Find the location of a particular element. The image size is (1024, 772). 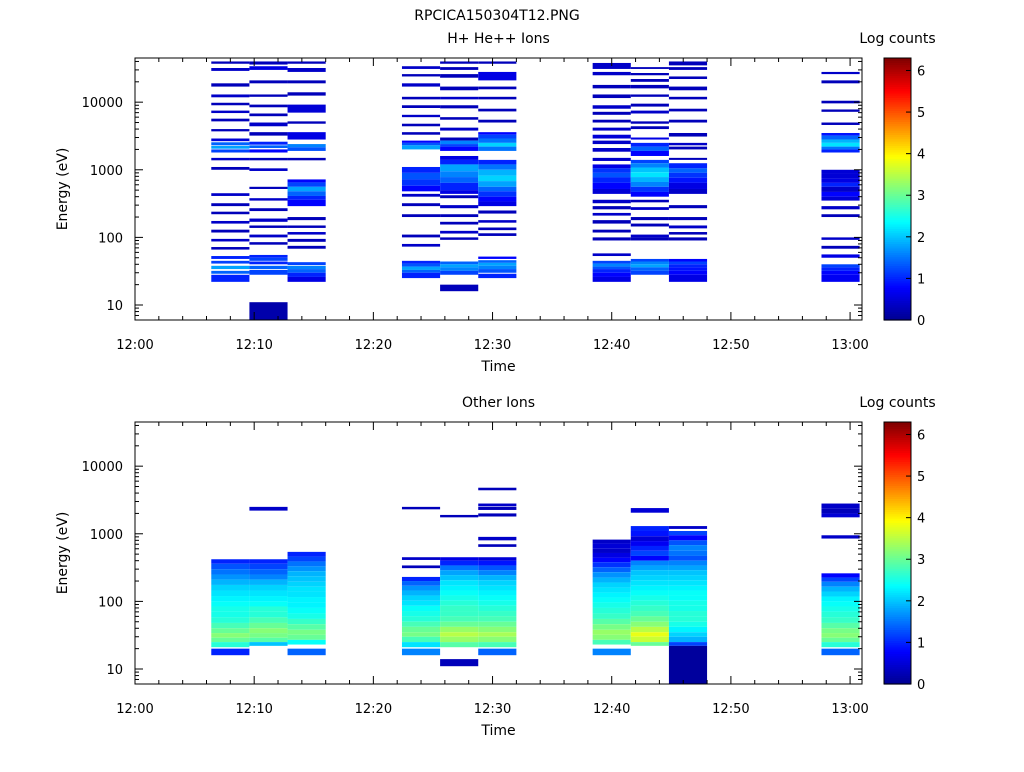

x-tick-label: 12:10 is located at coordinates (253, 709).